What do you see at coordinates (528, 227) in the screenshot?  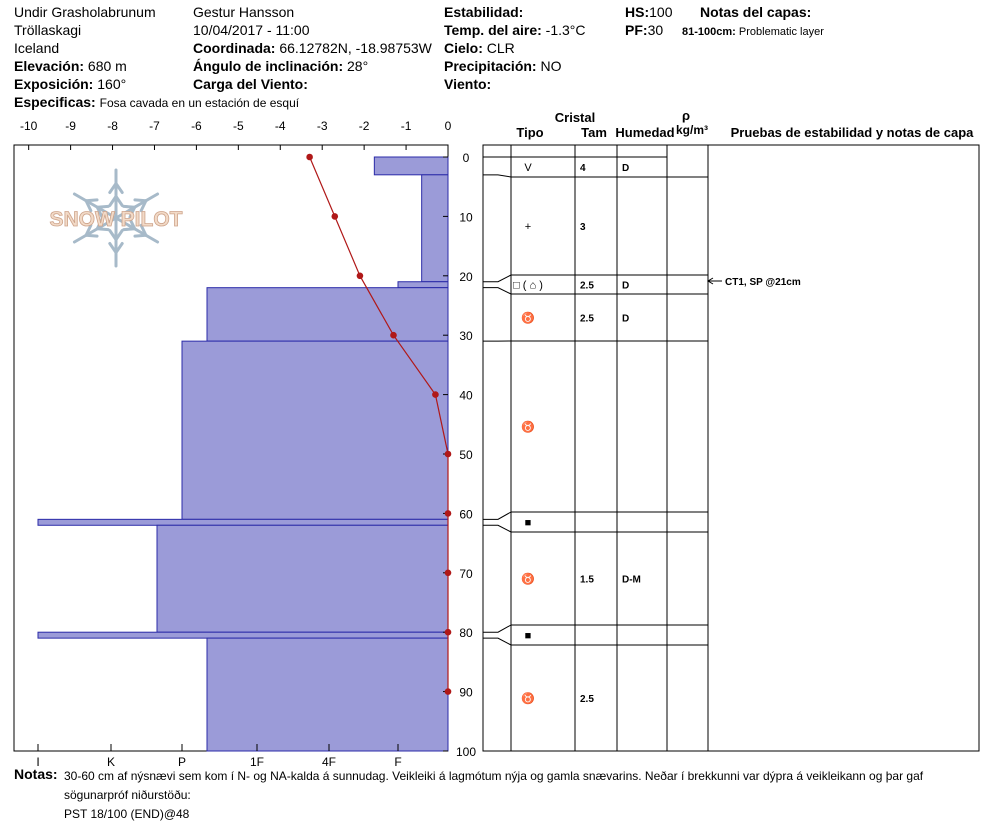 I see `grain-type-symbol: +` at bounding box center [528, 227].